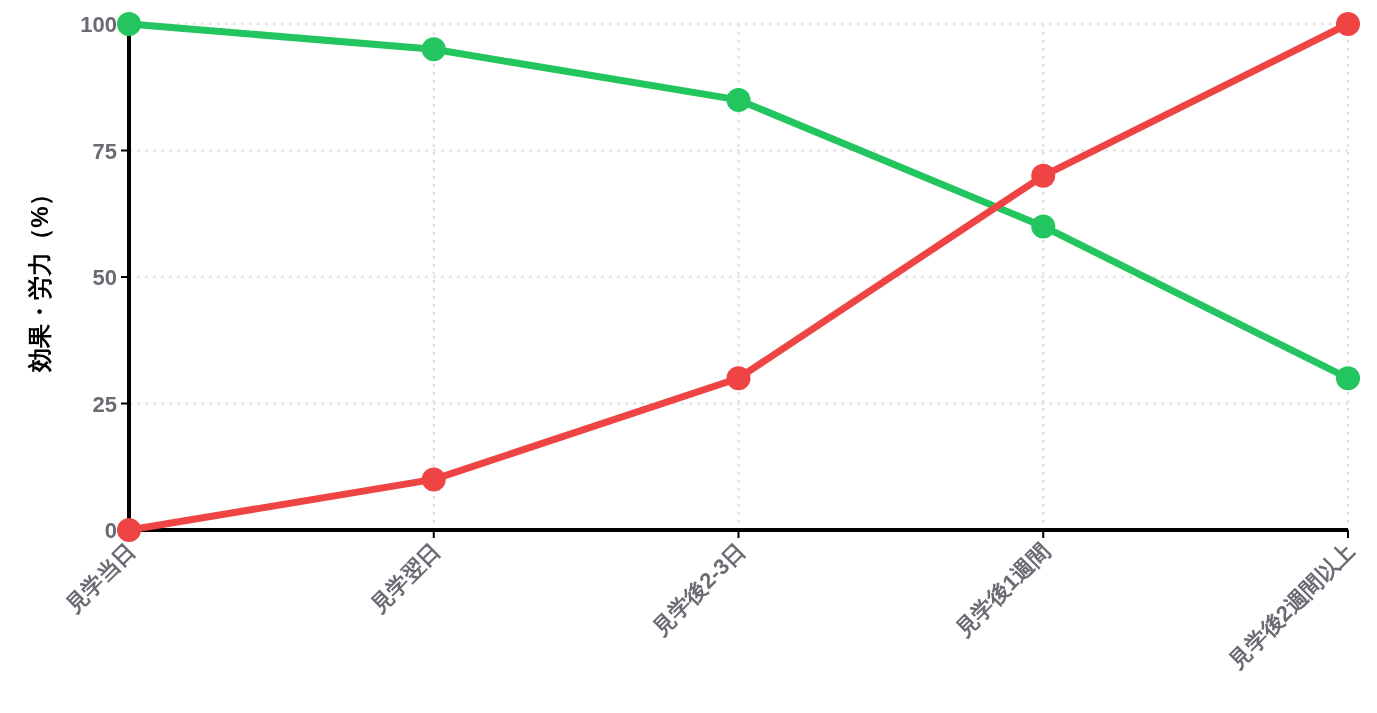 The width and height of the screenshot is (1377, 713). What do you see at coordinates (98, 24) in the screenshot?
I see `y-tick-label: 100` at bounding box center [98, 24].